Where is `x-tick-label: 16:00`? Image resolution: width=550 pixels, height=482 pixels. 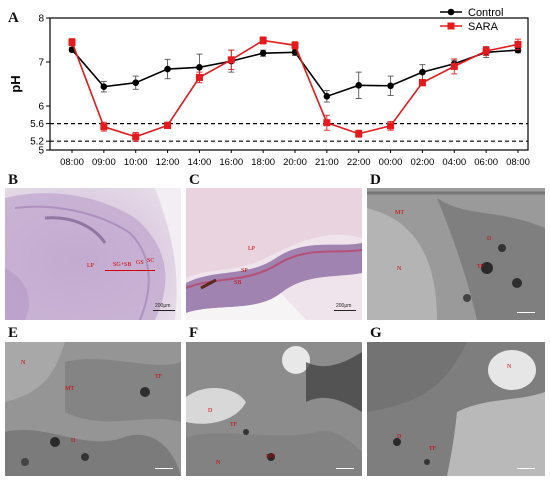 x-tick-label: 16:00 is located at coordinates (231, 162).